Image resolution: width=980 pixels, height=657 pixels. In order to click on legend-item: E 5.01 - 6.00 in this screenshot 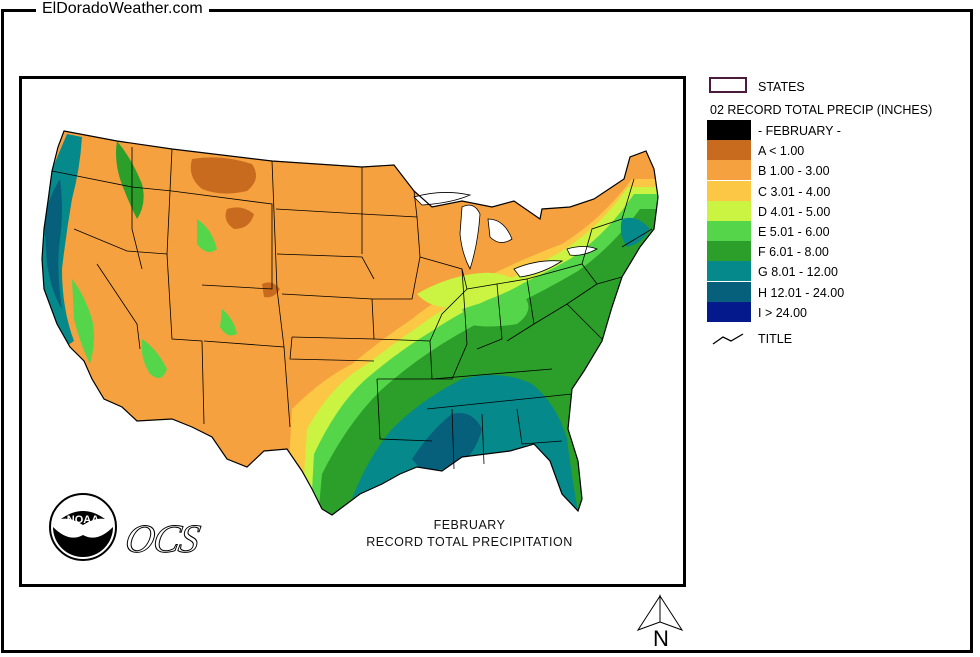, I will do `click(837, 230)`.